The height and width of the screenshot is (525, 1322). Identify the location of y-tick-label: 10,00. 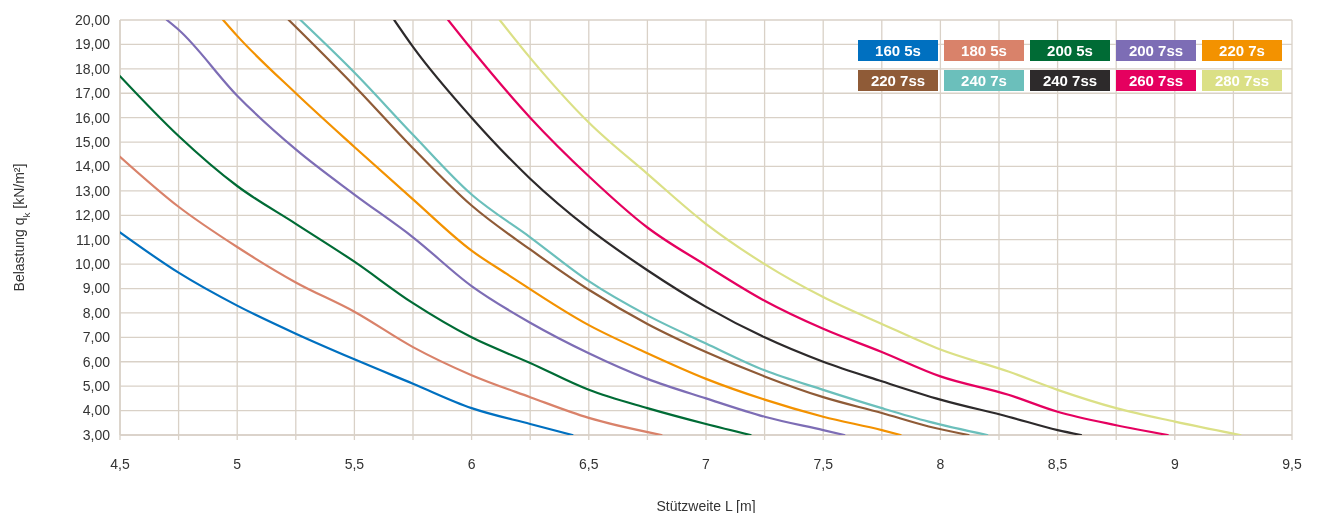
(92, 264).